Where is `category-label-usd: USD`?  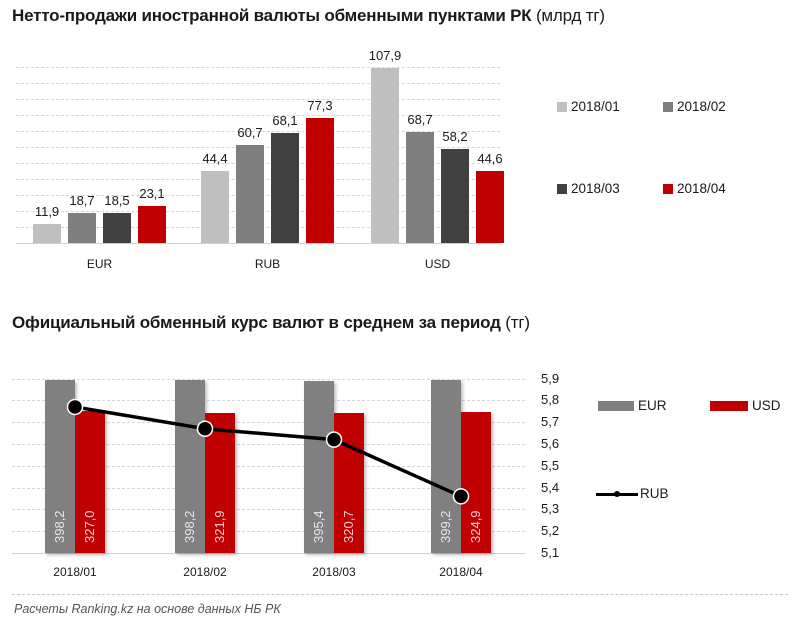
category-label-usd: USD is located at coordinates (437, 264).